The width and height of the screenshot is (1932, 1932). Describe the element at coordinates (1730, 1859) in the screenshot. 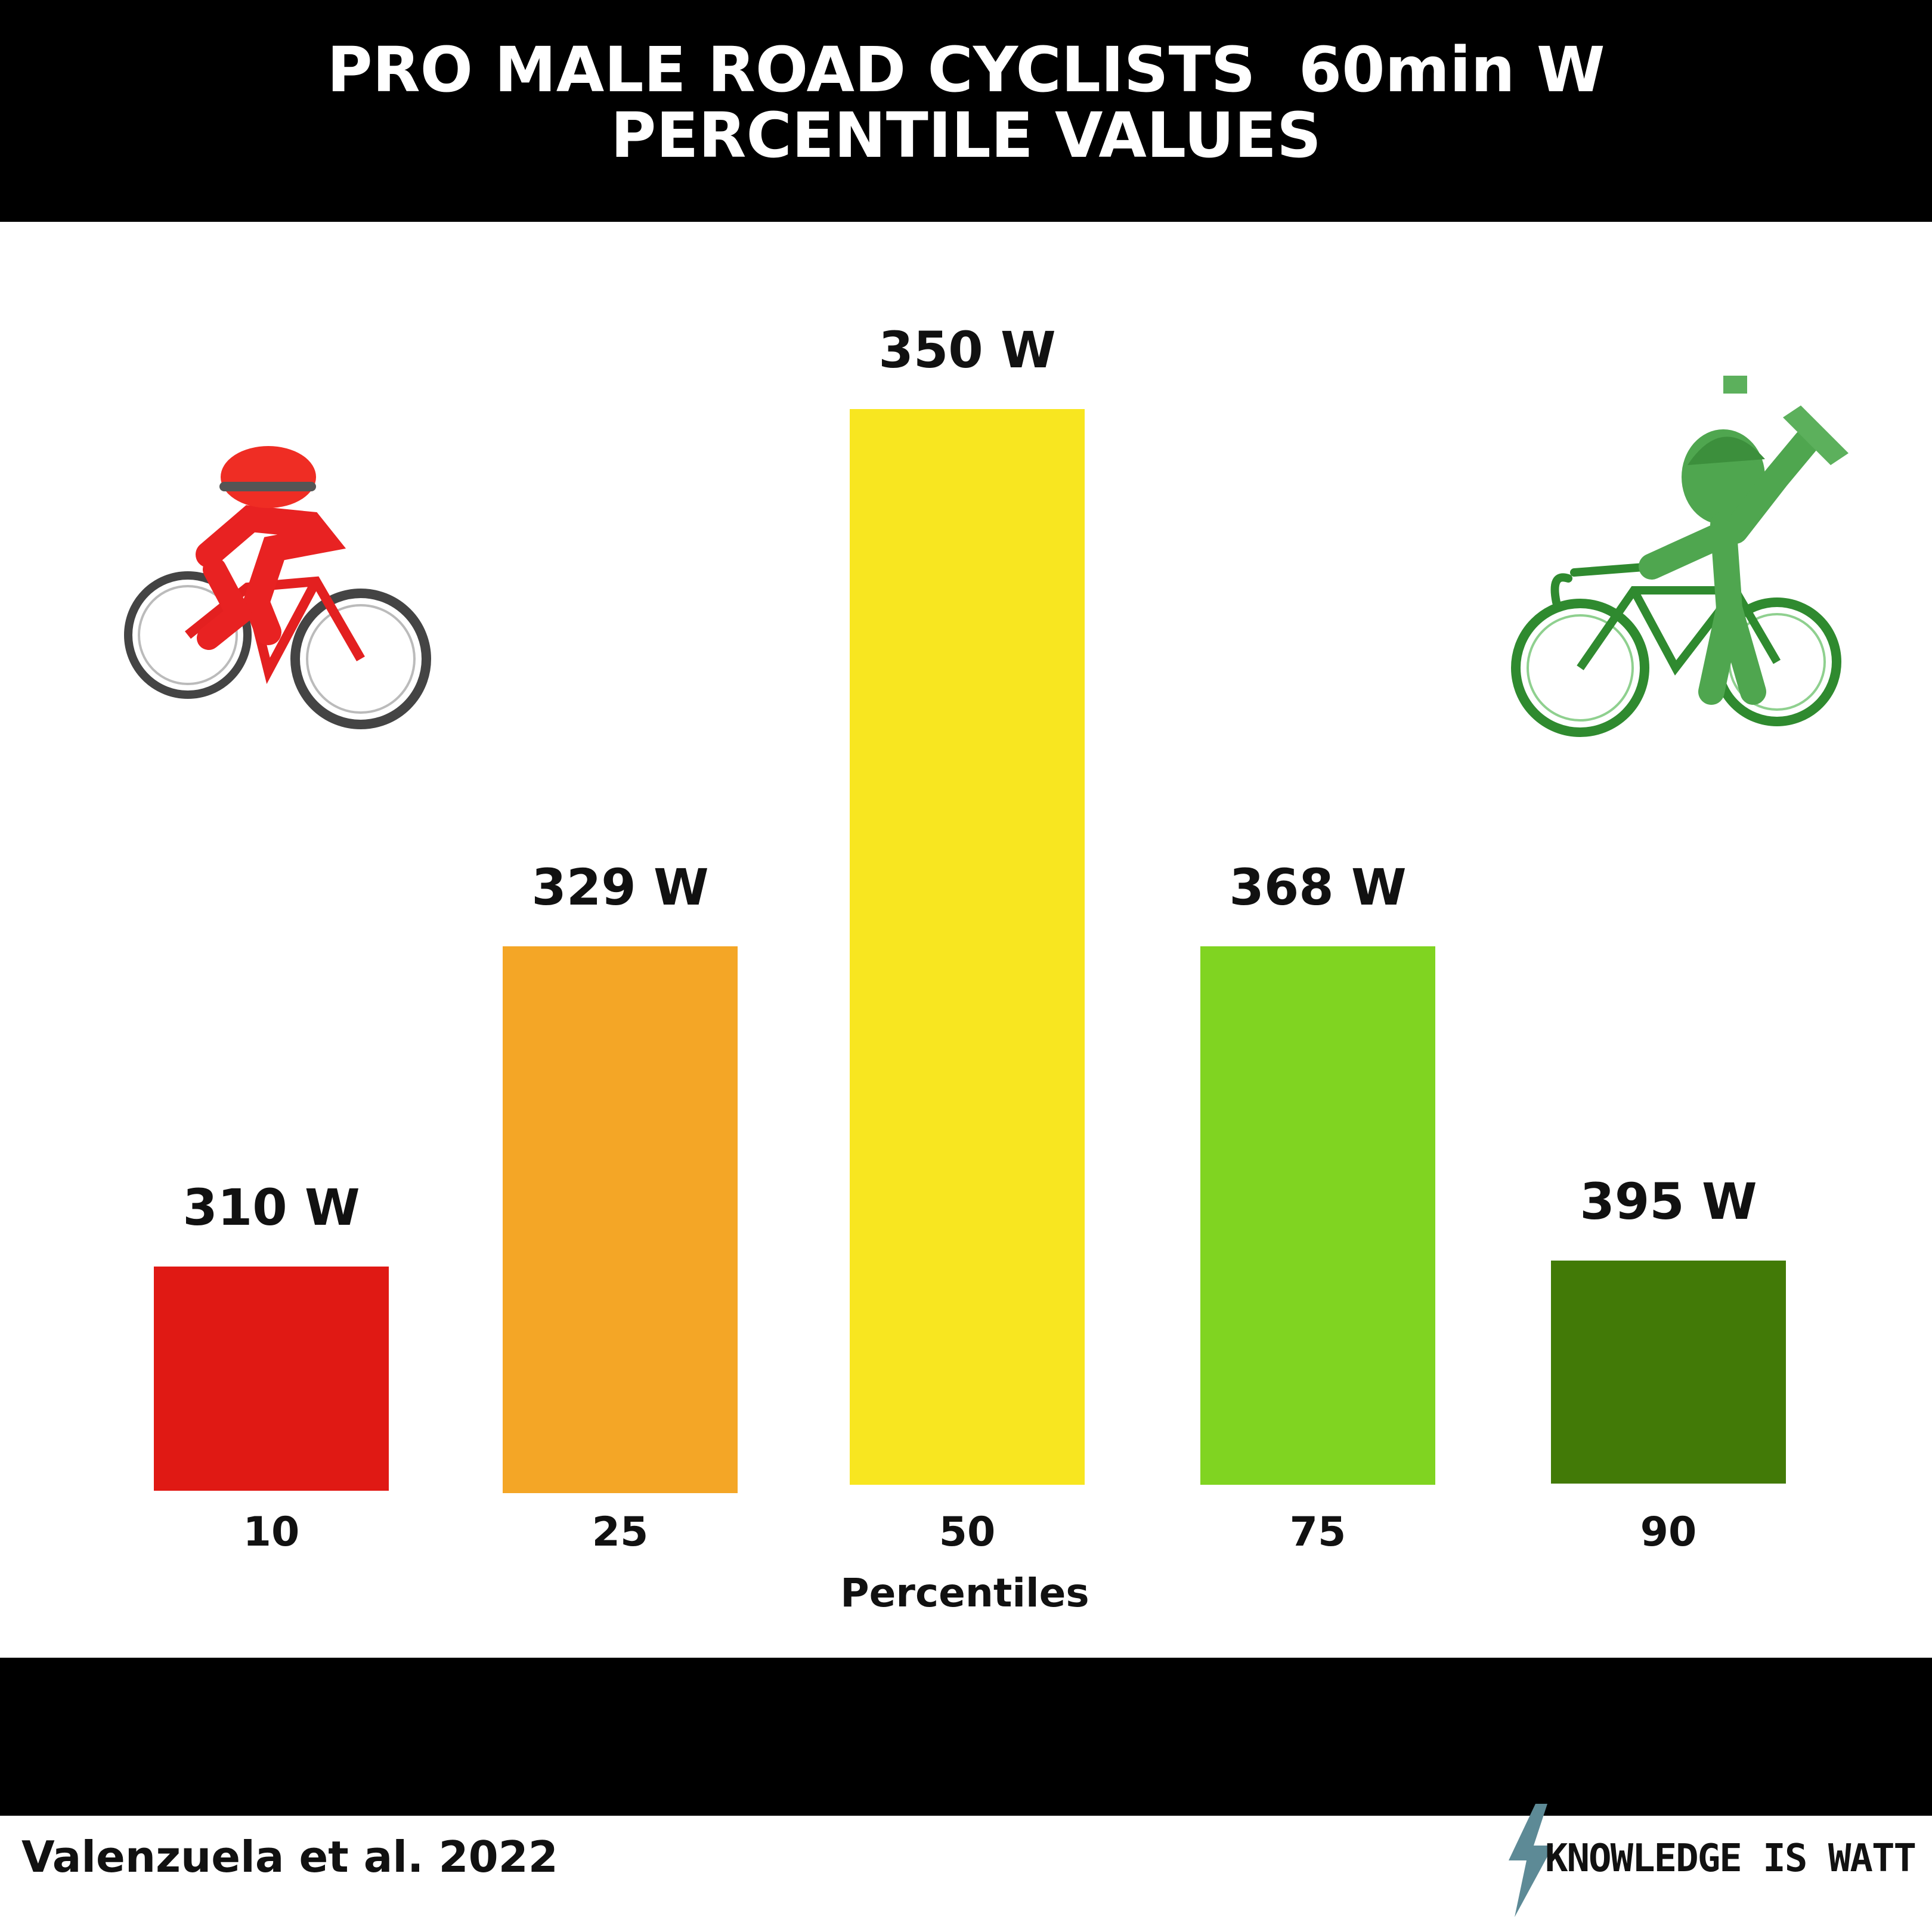

I see `brand-logo-text: KNOWLEDGE IS WATT` at that location.